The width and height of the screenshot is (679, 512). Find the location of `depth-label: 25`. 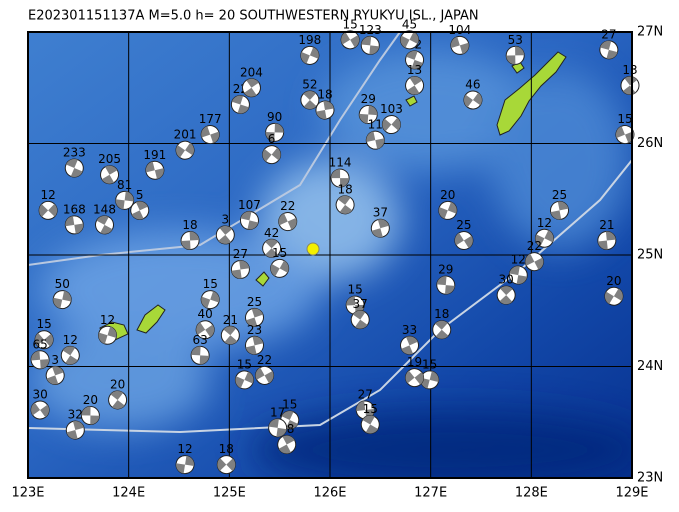

depth-label: 25 is located at coordinates (559, 195).